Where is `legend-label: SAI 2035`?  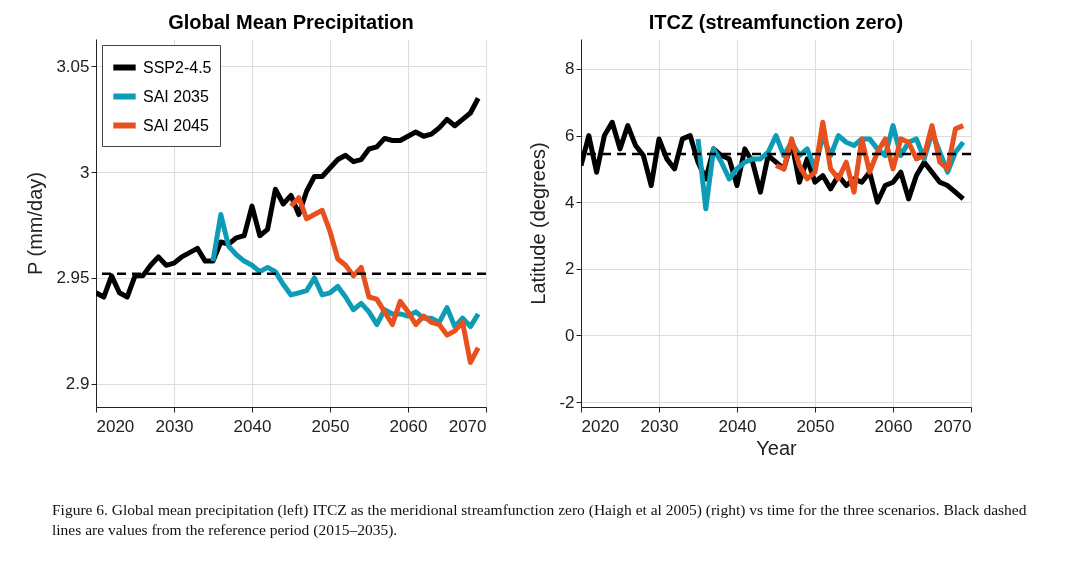
legend-label: SAI 2035 is located at coordinates (176, 96).